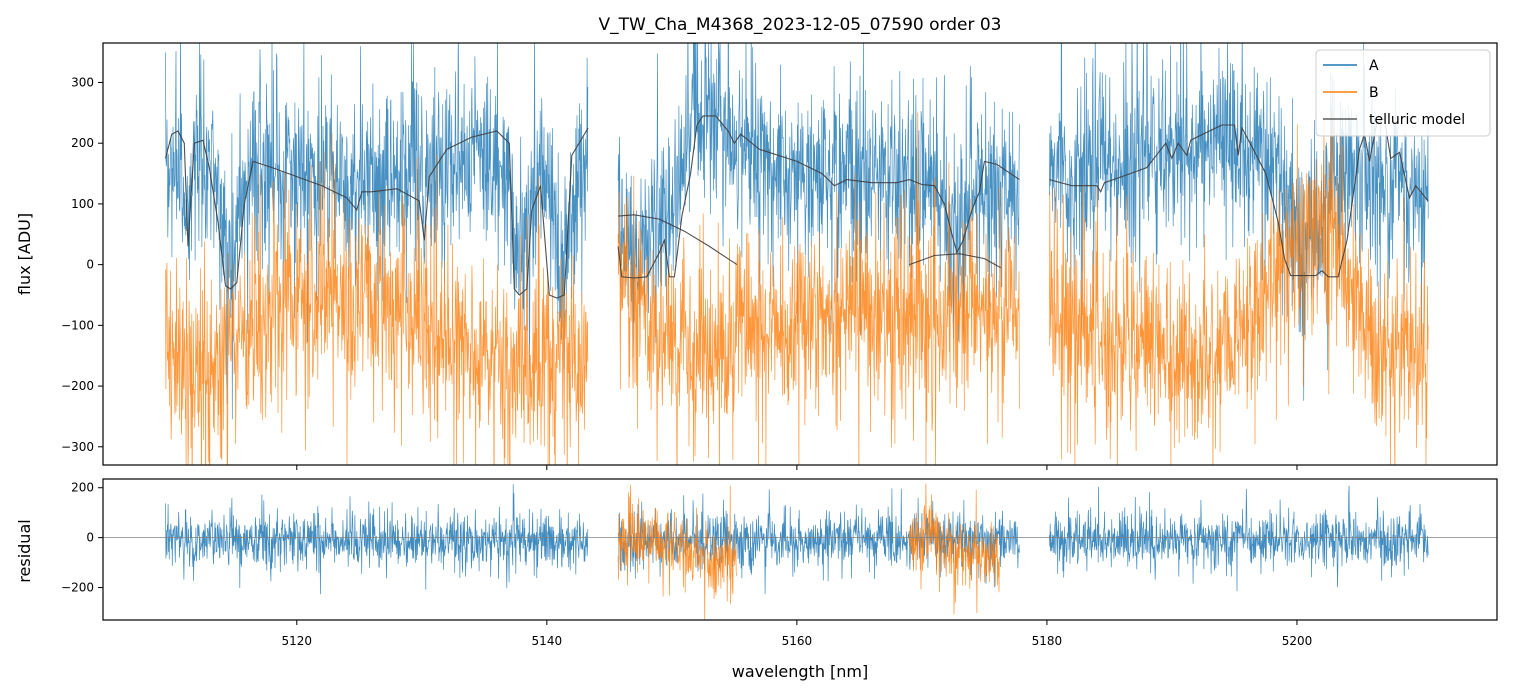 This screenshot has height=696, width=1513. What do you see at coordinates (82, 538) in the screenshot?
I see `bottom-y-axis: −200 0 200` at bounding box center [82, 538].